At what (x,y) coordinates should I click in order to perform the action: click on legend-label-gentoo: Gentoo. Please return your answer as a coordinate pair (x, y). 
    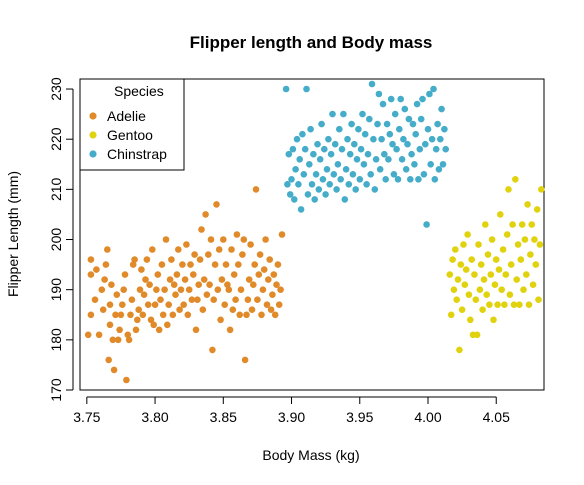
    Looking at the image, I should click on (130, 135).